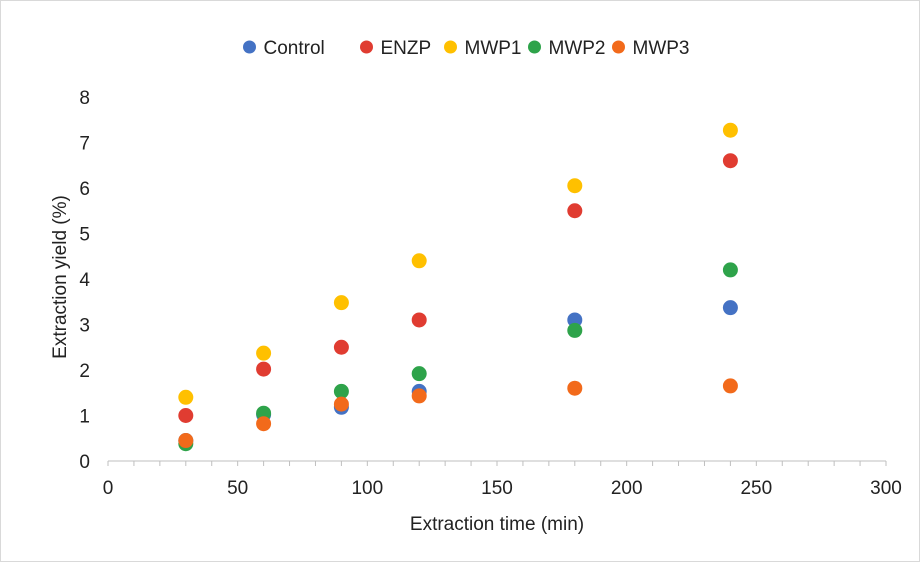  Describe the element at coordinates (84, 326) in the screenshot. I see `y-tick-label: 3` at that location.